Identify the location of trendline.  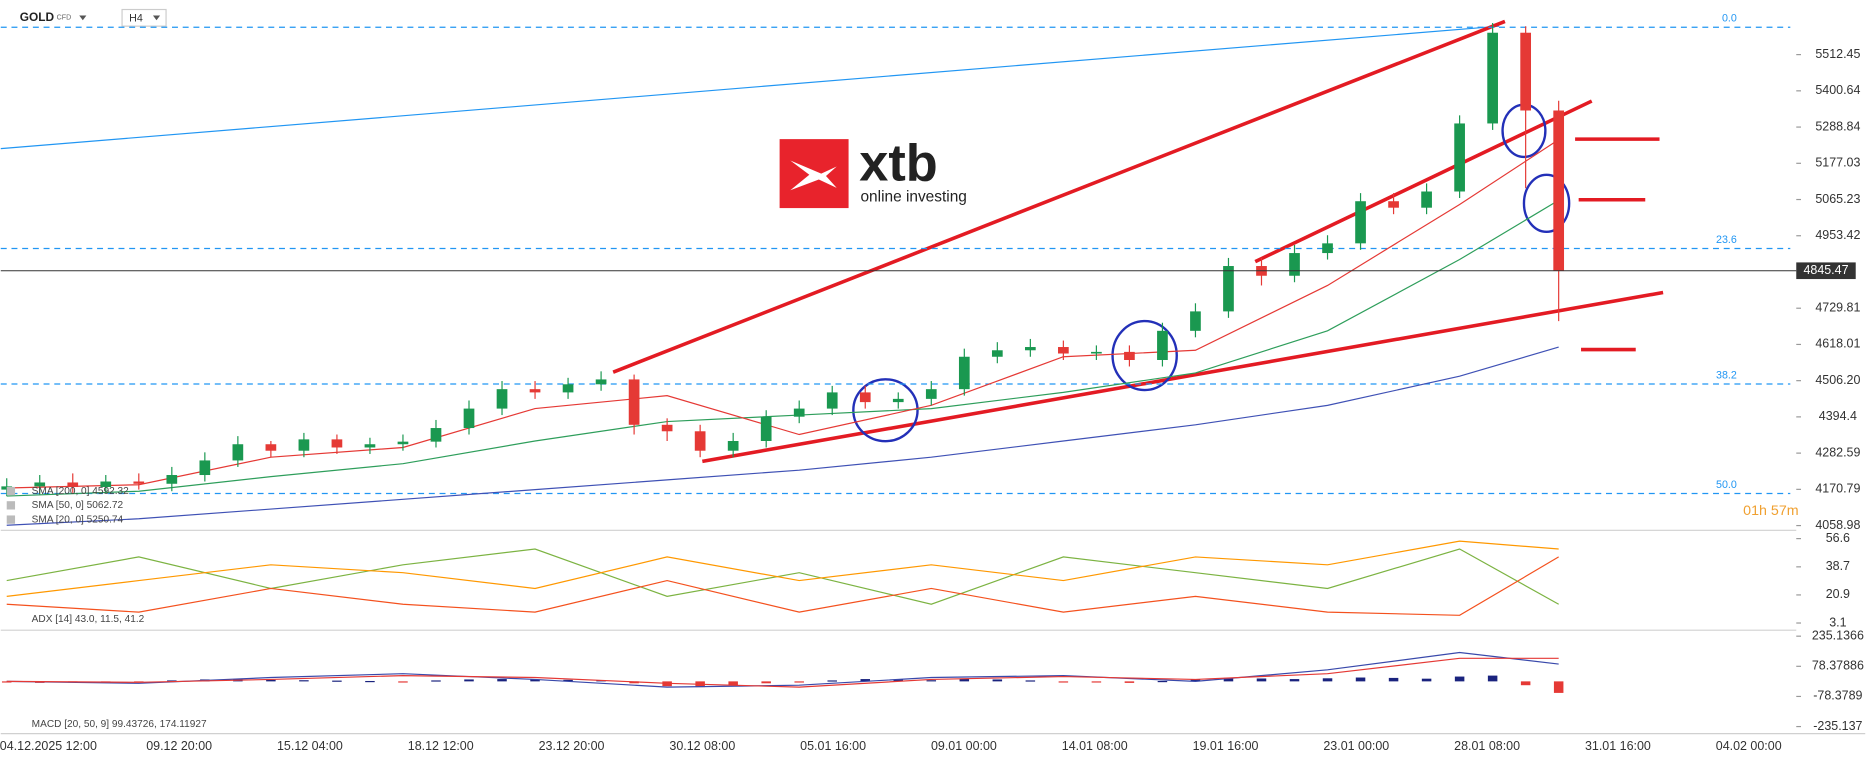
(1423, 181).